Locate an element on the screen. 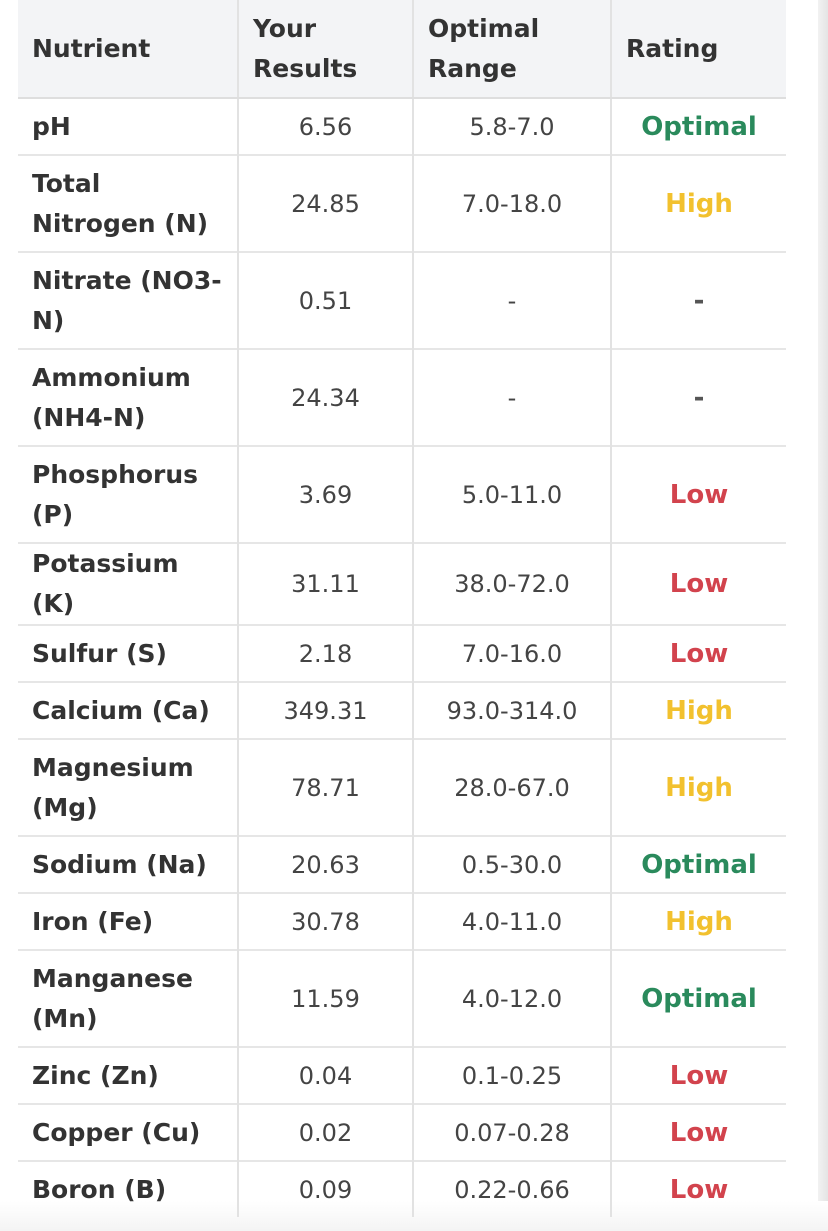 The height and width of the screenshot is (1231, 828). header-nutrient: Nutrient is located at coordinates (128, 49).